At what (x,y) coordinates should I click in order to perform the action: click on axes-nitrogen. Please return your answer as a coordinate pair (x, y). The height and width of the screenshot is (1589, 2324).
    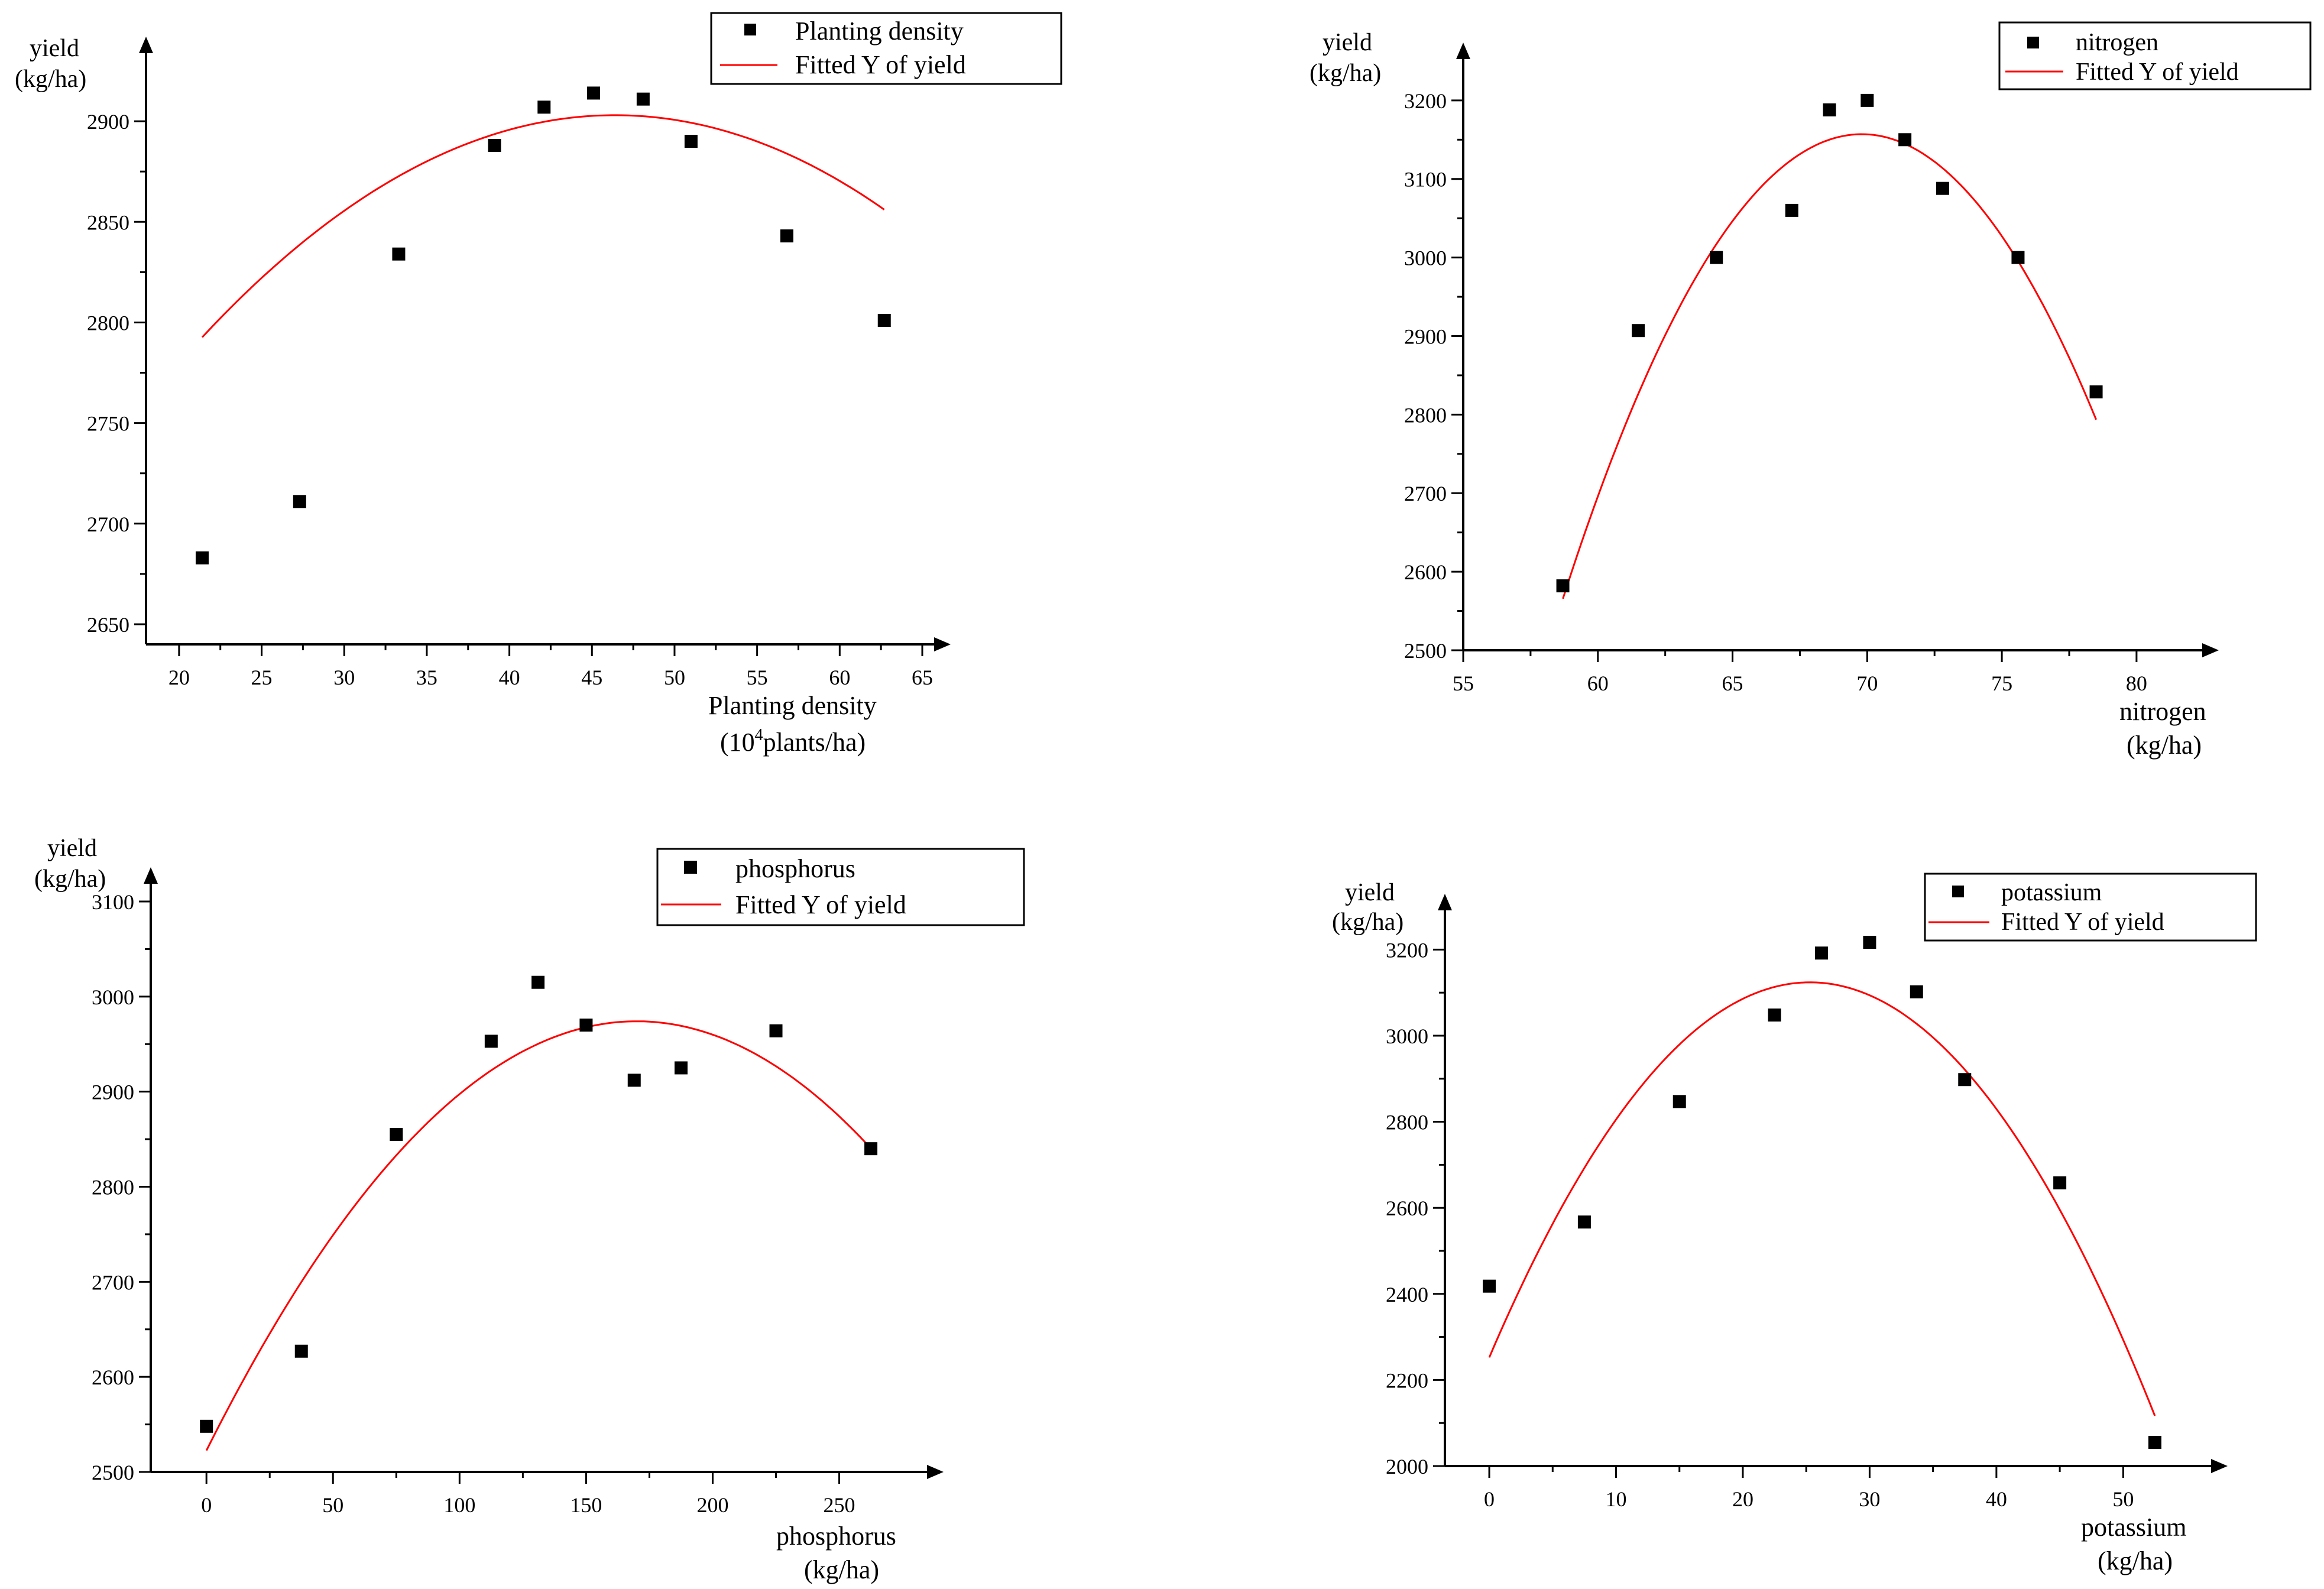
    Looking at the image, I should click on (1837, 350).